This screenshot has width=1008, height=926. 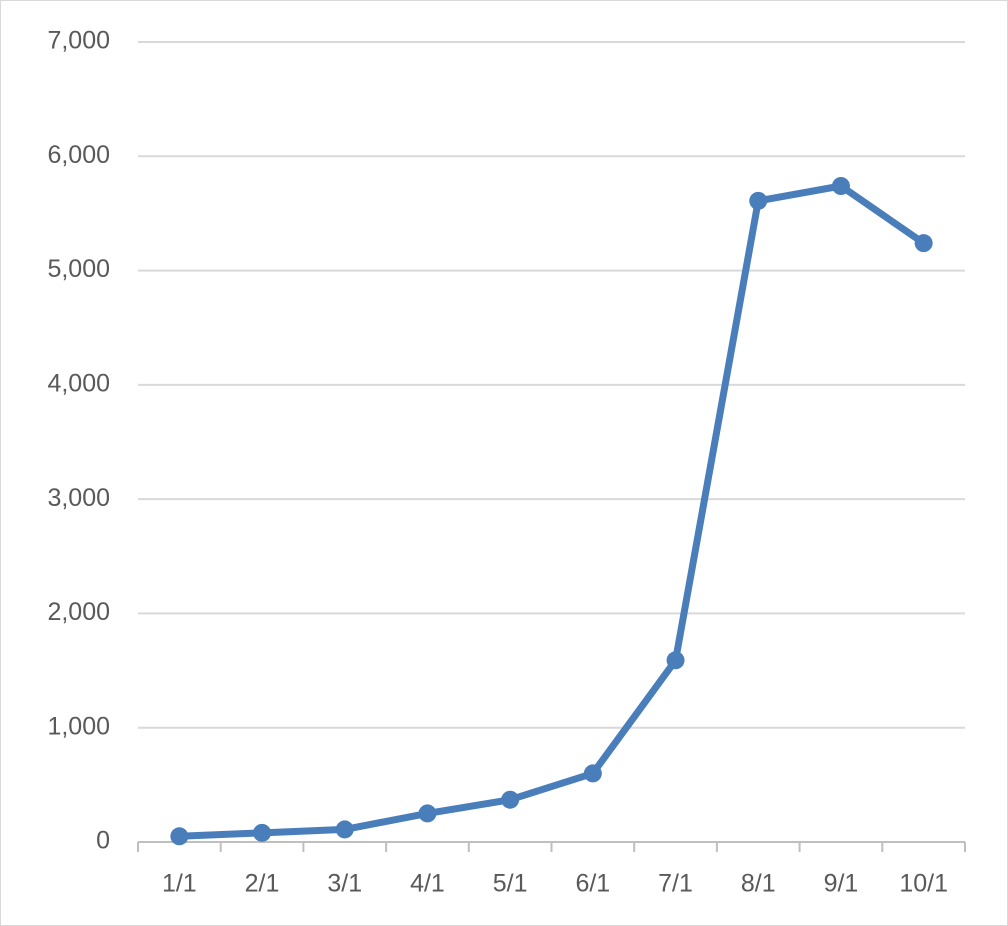 What do you see at coordinates (592, 884) in the screenshot?
I see `x-tick-label: 6/1` at bounding box center [592, 884].